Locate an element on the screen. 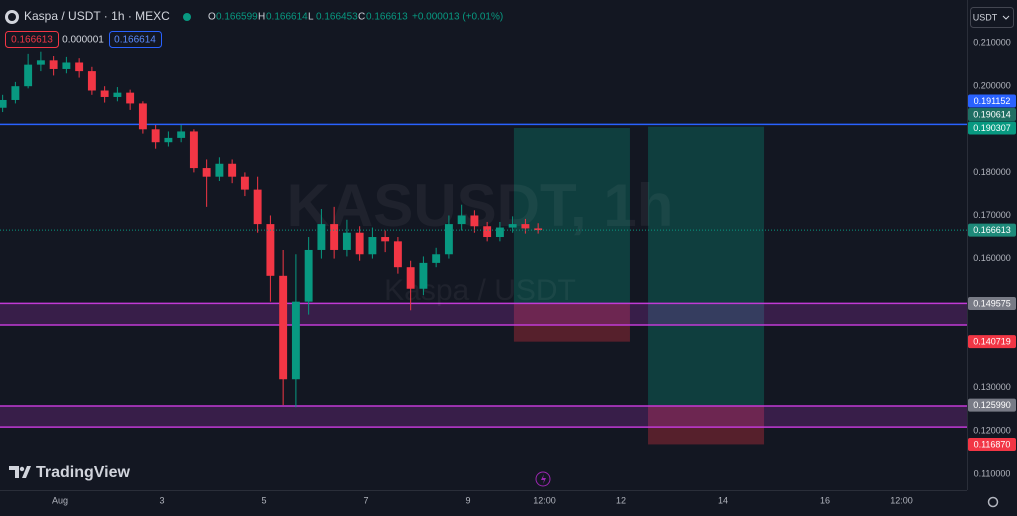  y-tick-label: 0.160000 is located at coordinates (992, 258).